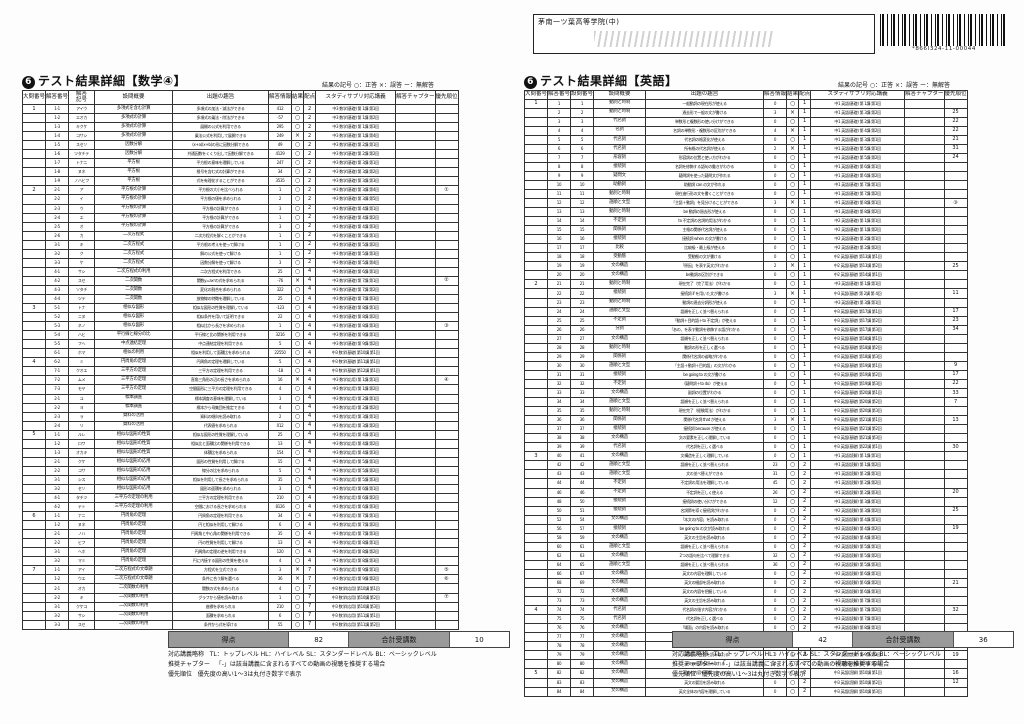 The height and width of the screenshot is (724, 1024). Describe the element at coordinates (221, 97) in the screenshot. I see `col-purpose: 出題の趣旨` at that location.